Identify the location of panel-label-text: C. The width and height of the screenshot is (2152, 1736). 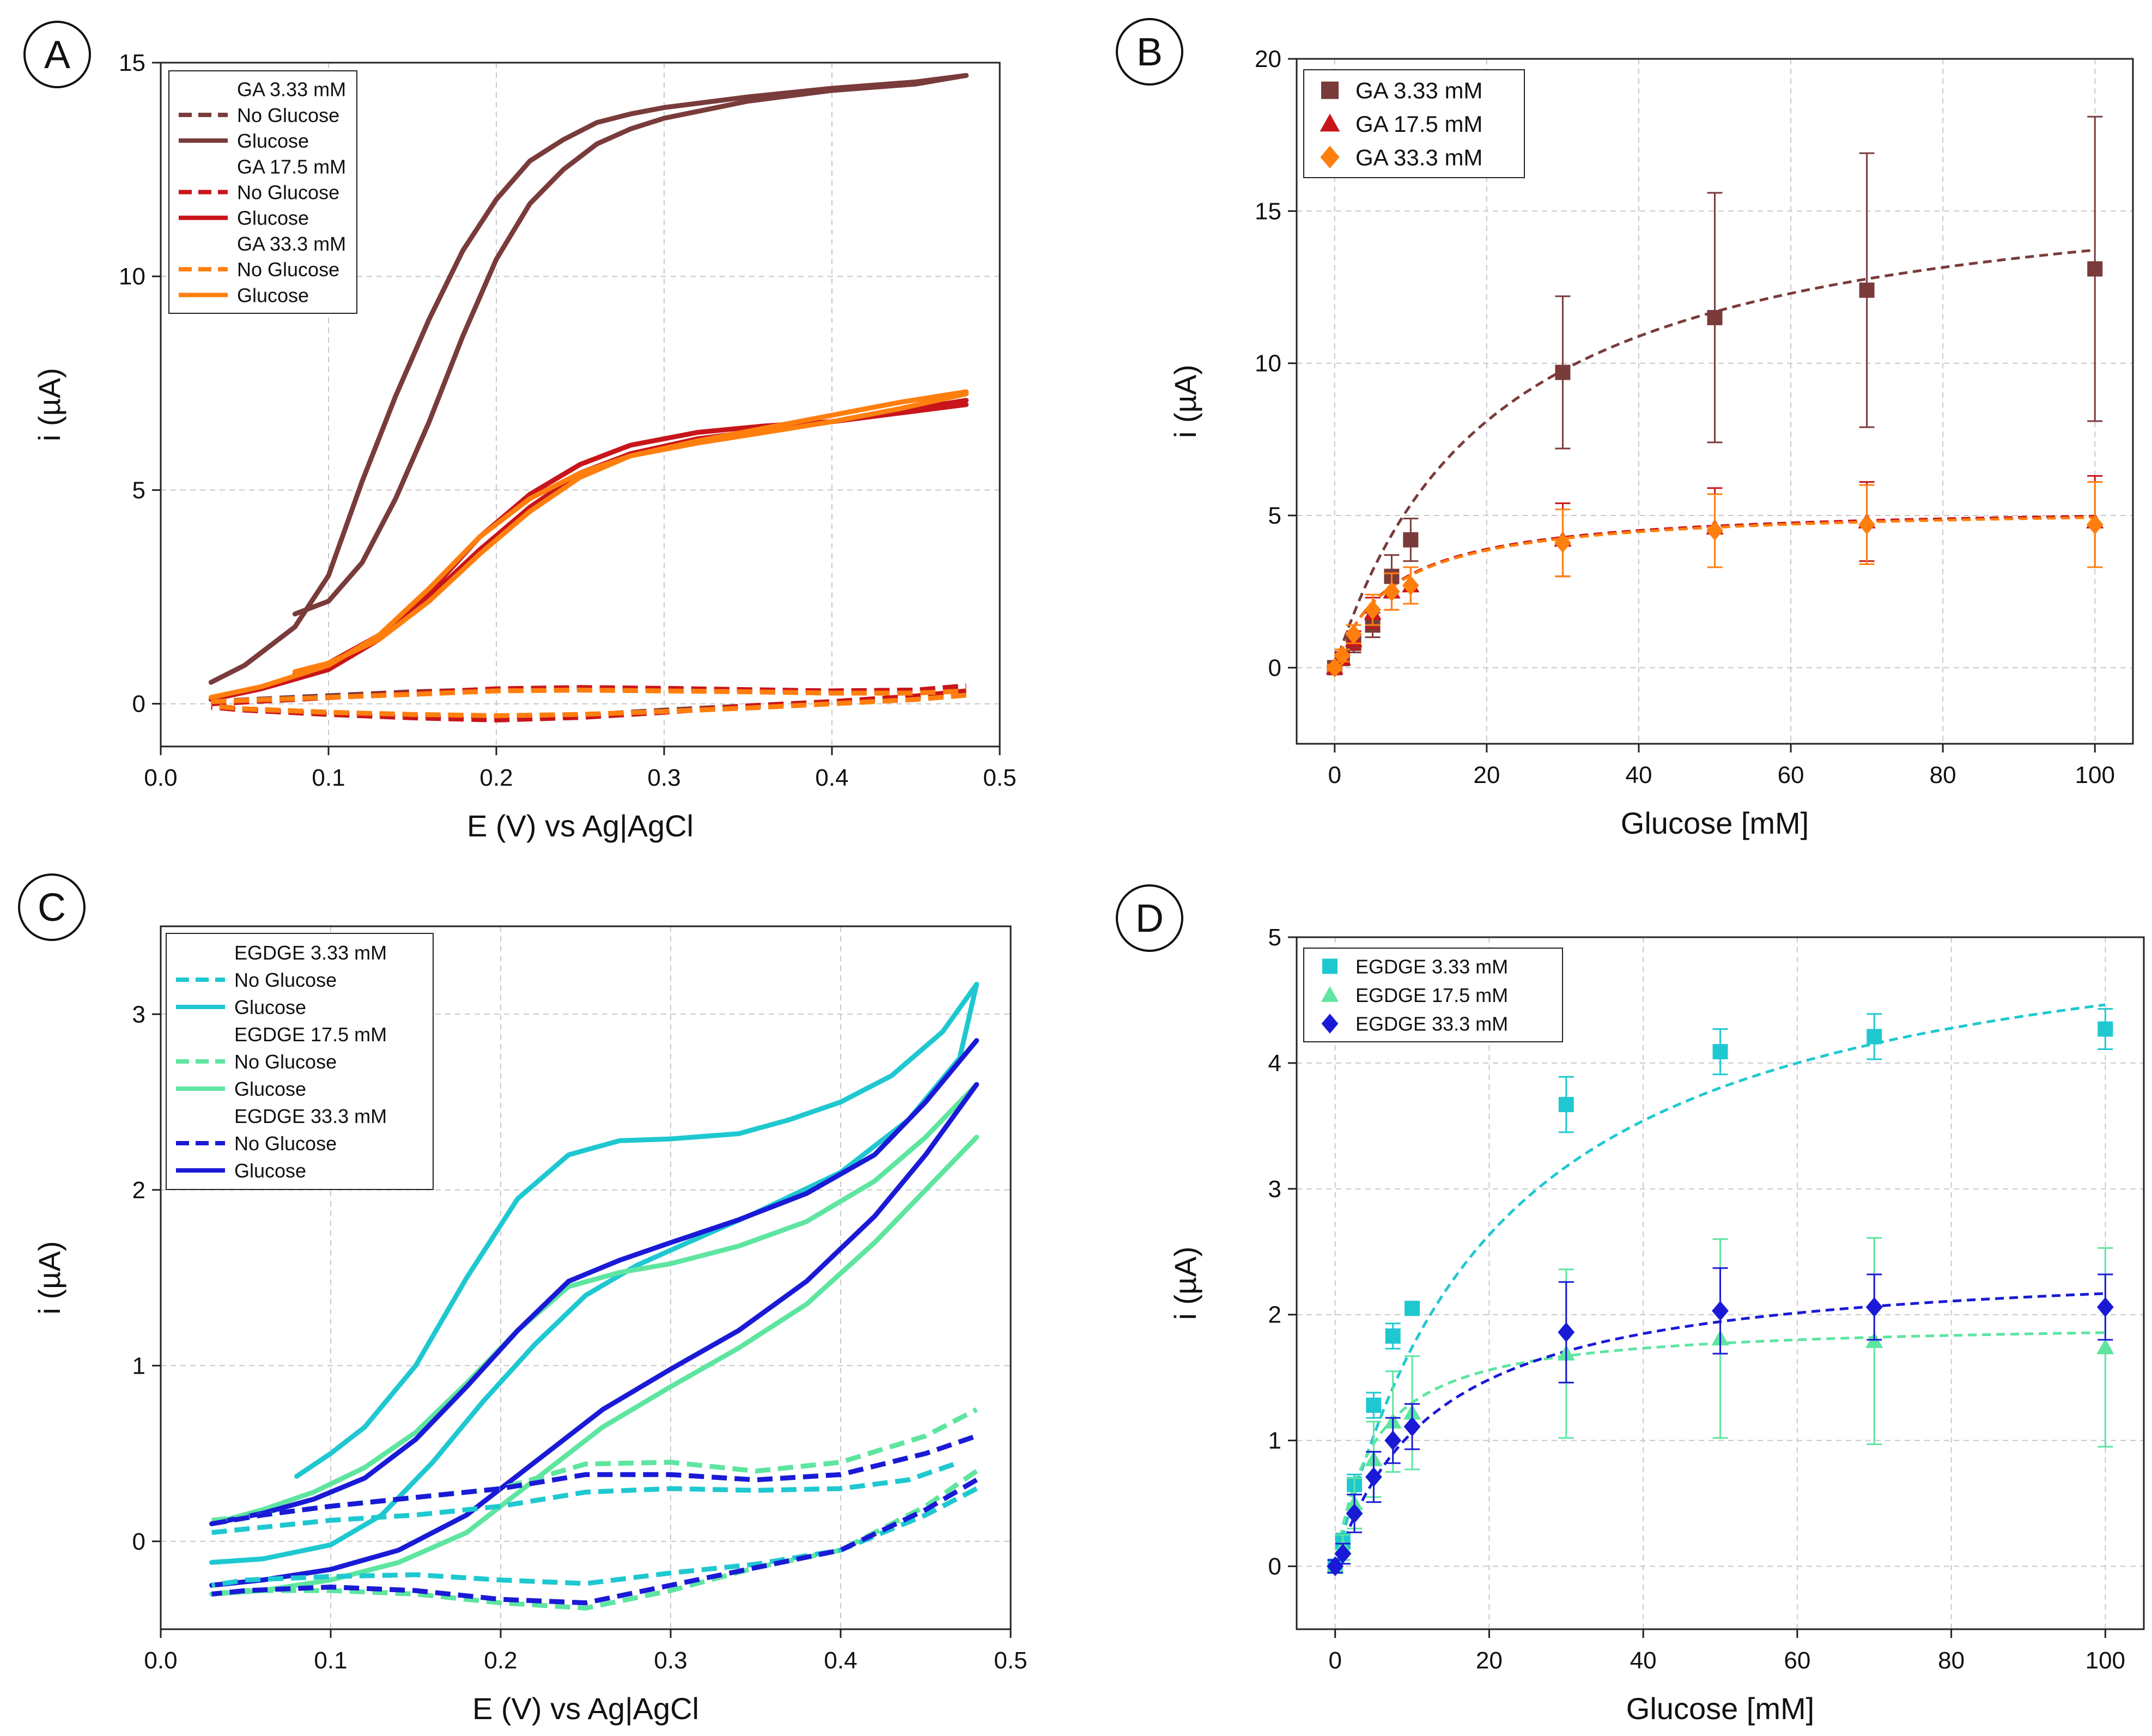
(52, 908).